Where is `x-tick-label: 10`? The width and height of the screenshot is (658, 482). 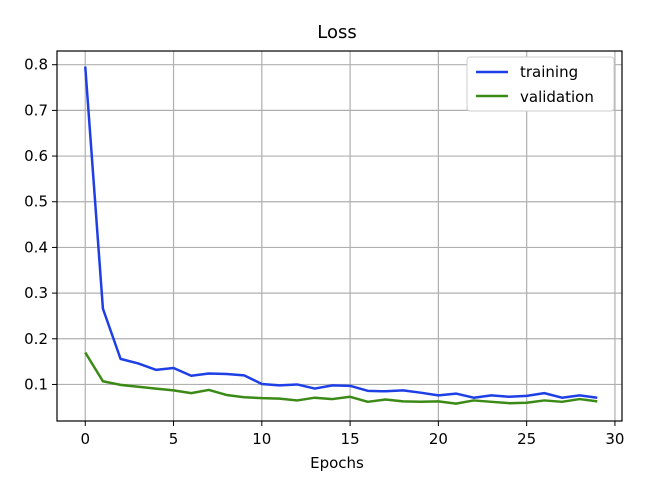
x-tick-label: 10 is located at coordinates (261, 439).